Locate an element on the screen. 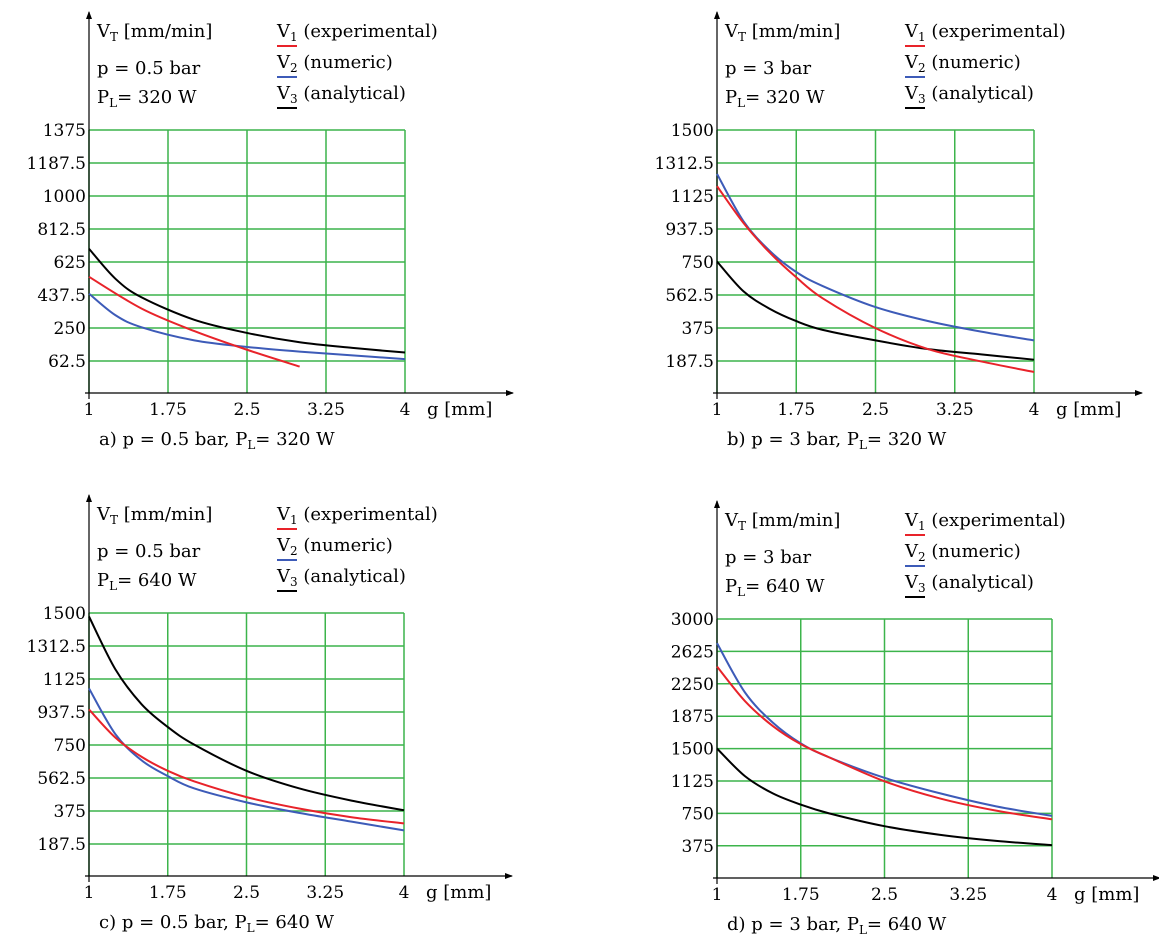 This screenshot has height=946, width=1159. y-tick-label: 437.5 is located at coordinates (61, 296).